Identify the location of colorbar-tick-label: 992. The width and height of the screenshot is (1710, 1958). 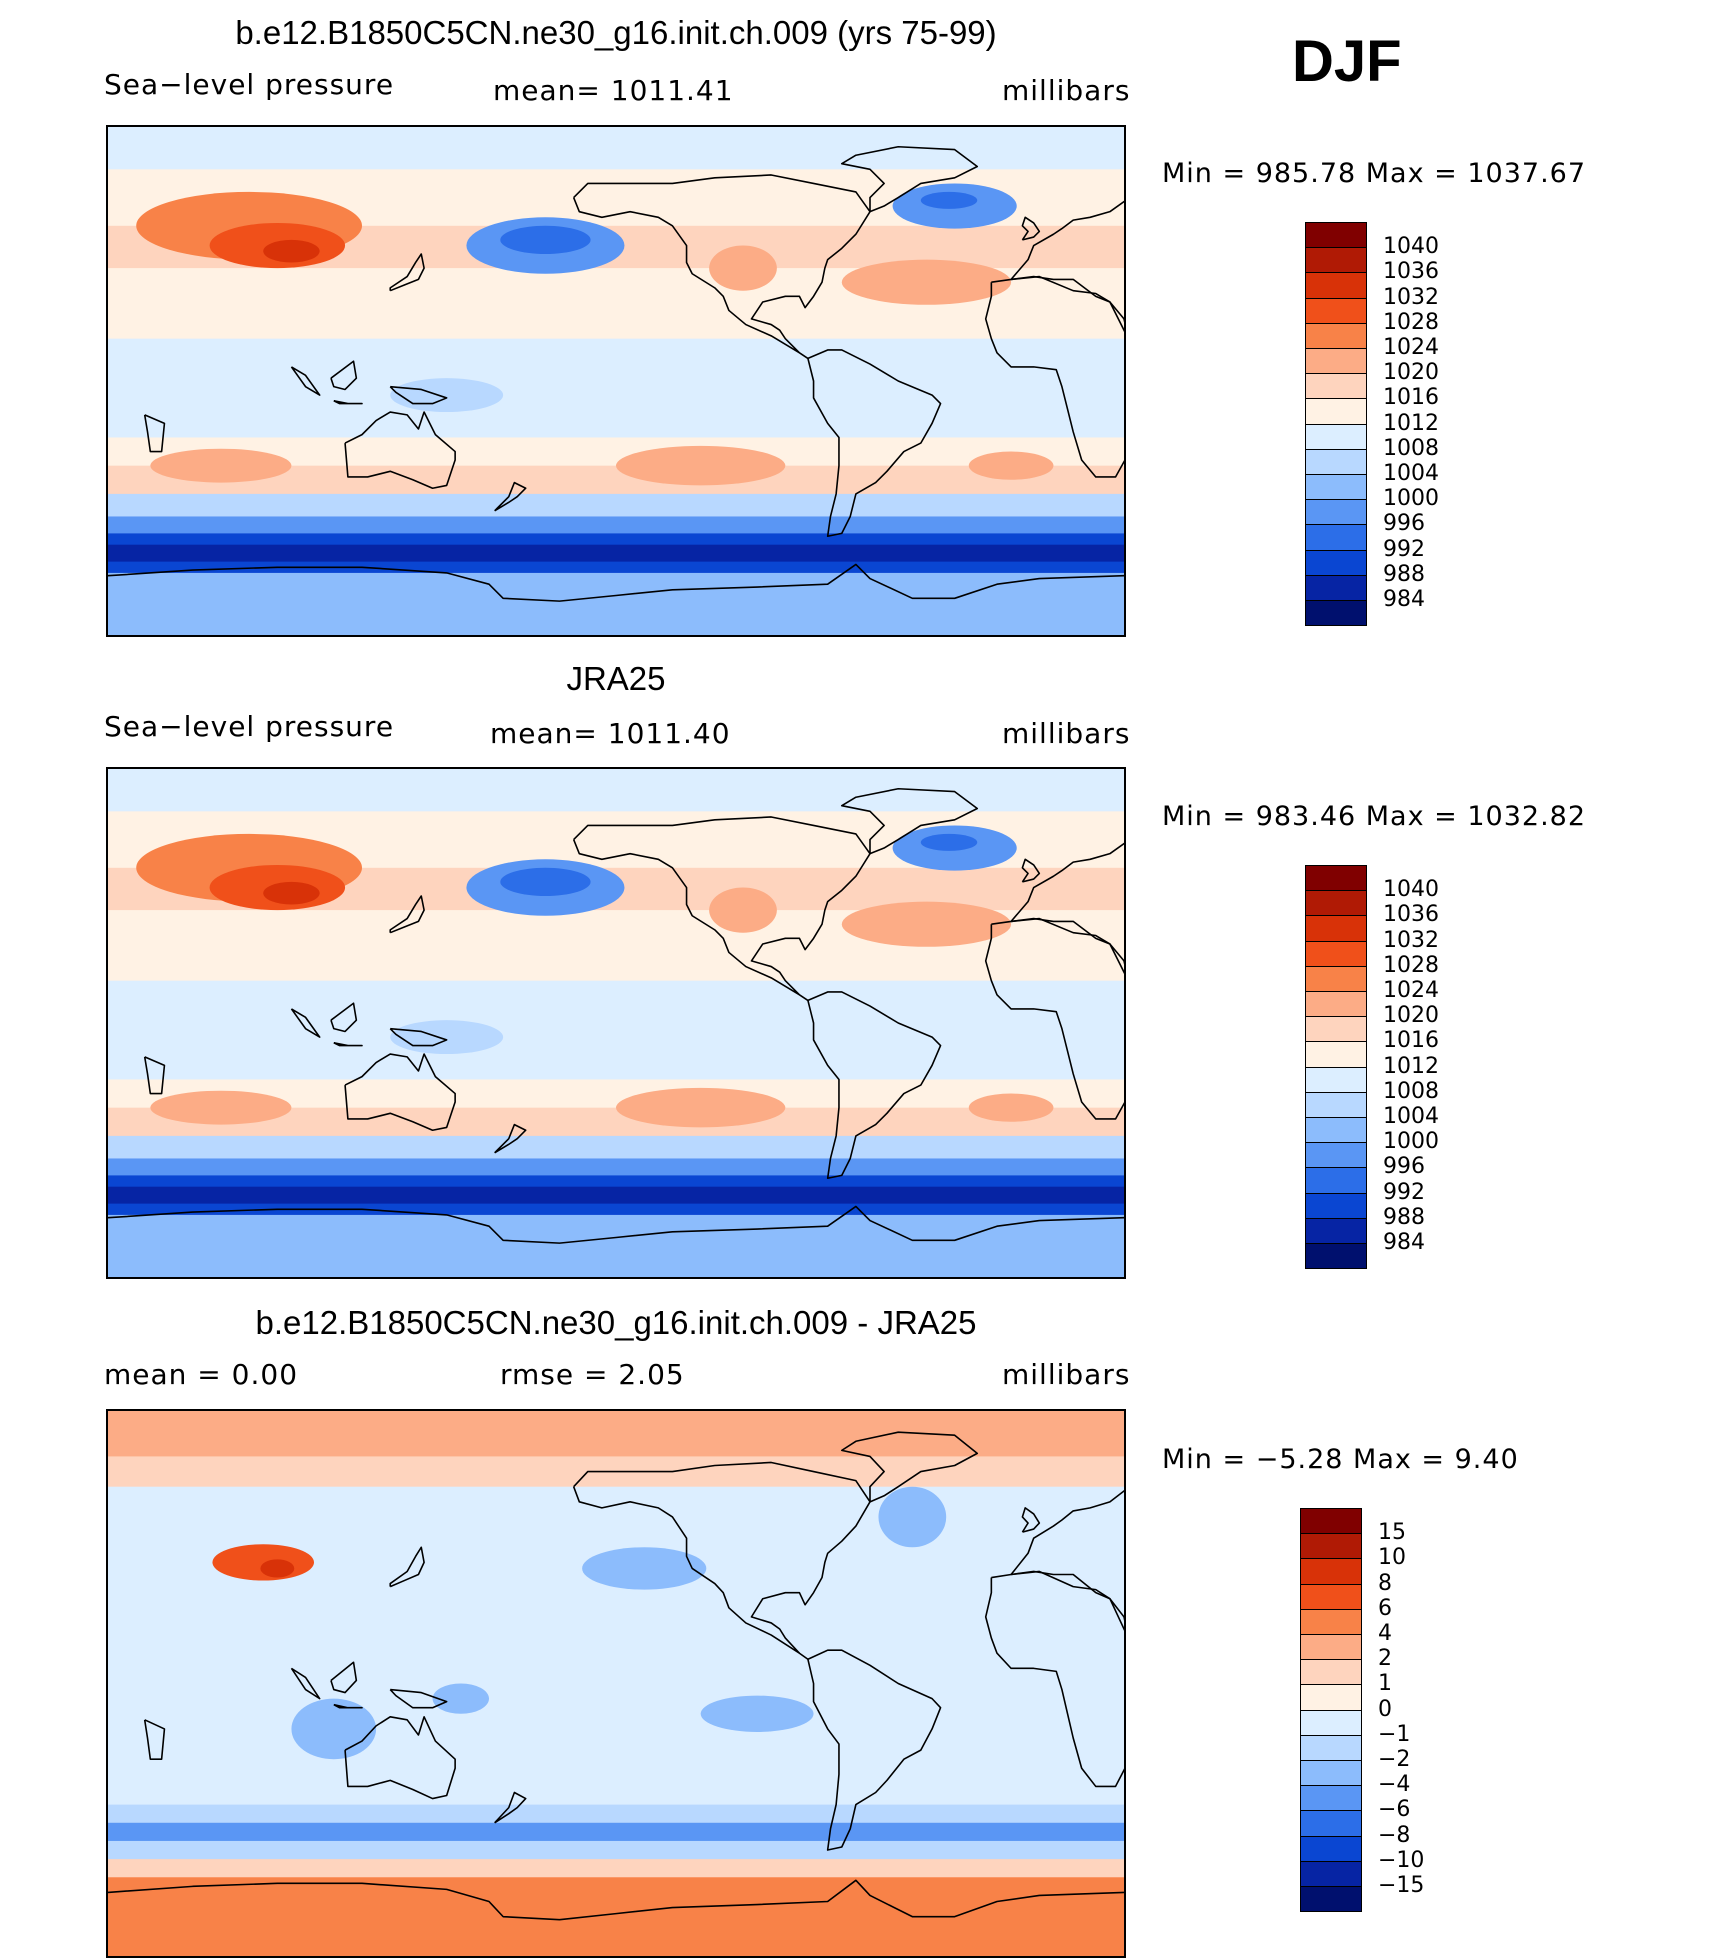
(1404, 549).